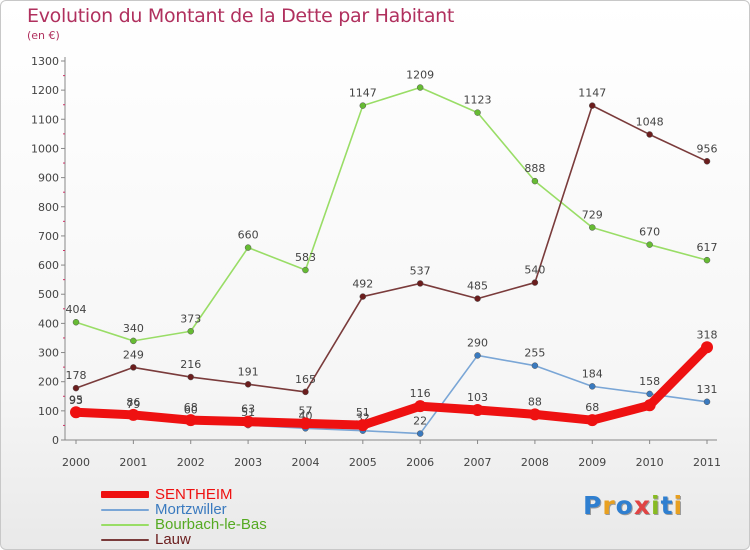  Describe the element at coordinates (173, 539) in the screenshot. I see `legend-label: Lauw` at that location.